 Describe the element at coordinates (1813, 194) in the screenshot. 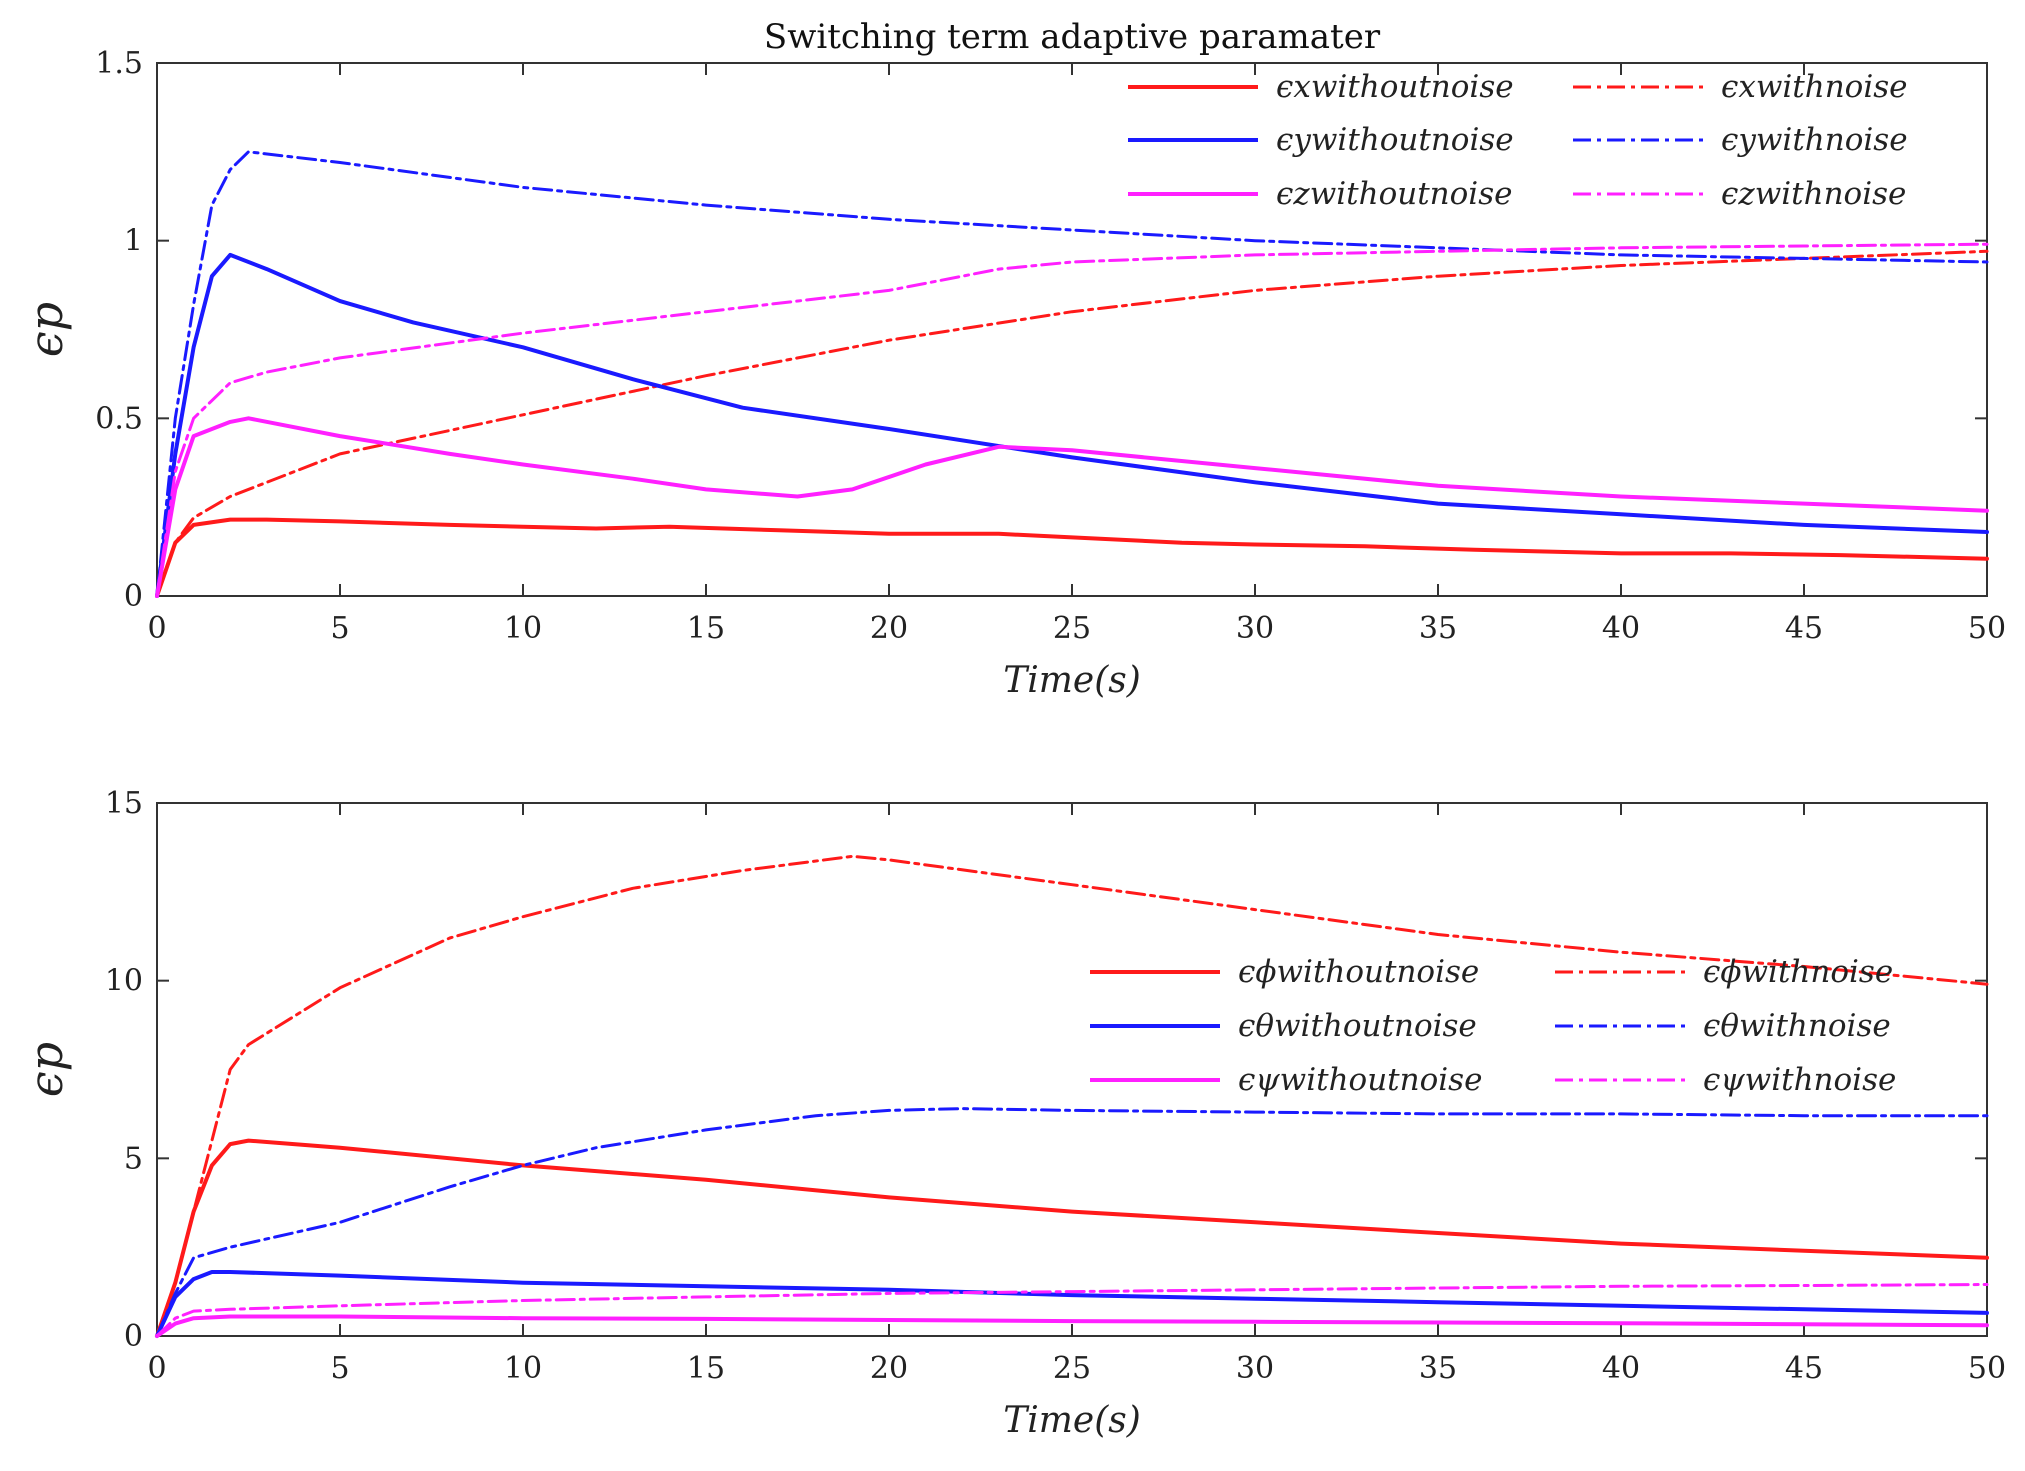

I see `legend-label: ϵzwithnoise` at that location.